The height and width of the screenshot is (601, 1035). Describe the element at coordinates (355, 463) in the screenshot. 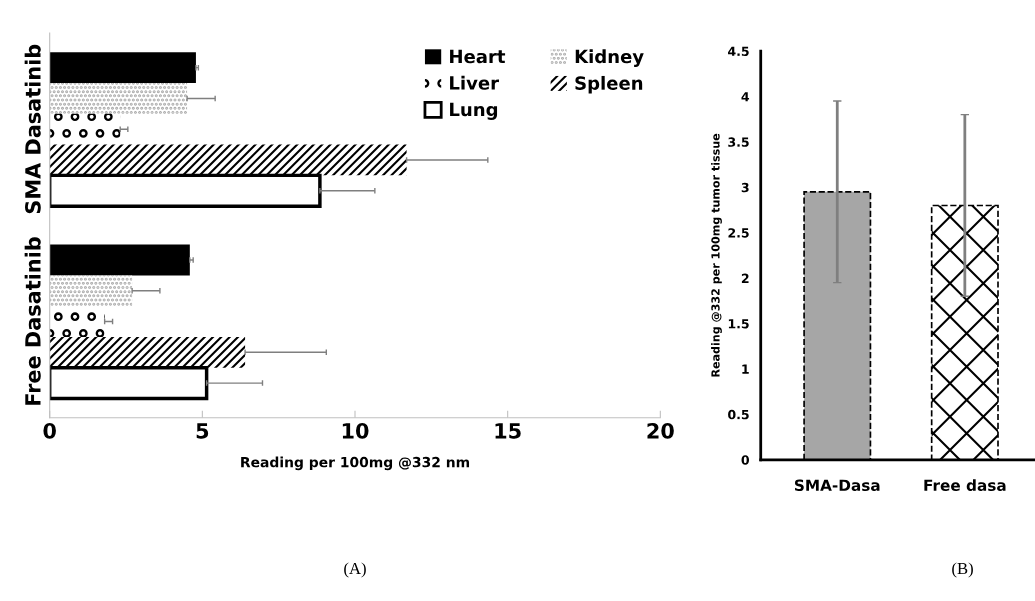

I see `x-axis-title: Reading per 100mg @332 nm` at that location.